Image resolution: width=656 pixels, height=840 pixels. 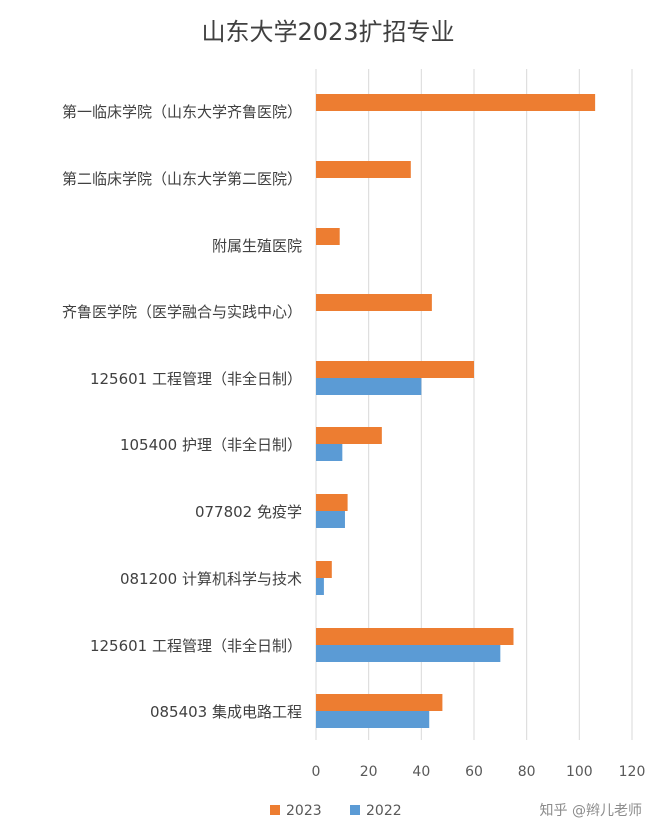 I want to click on legend-swatch-2022, so click(x=355, y=810).